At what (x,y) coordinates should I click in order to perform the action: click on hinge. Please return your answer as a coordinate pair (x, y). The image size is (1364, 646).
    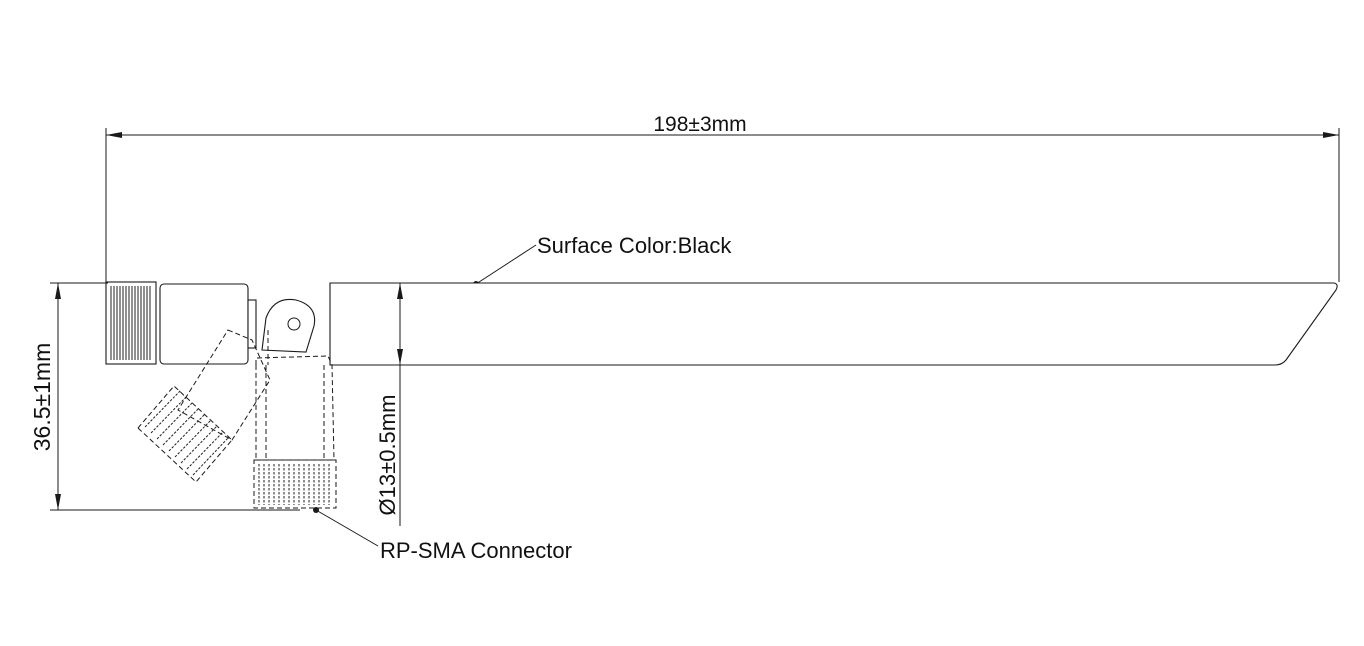
    Looking at the image, I should click on (288, 331).